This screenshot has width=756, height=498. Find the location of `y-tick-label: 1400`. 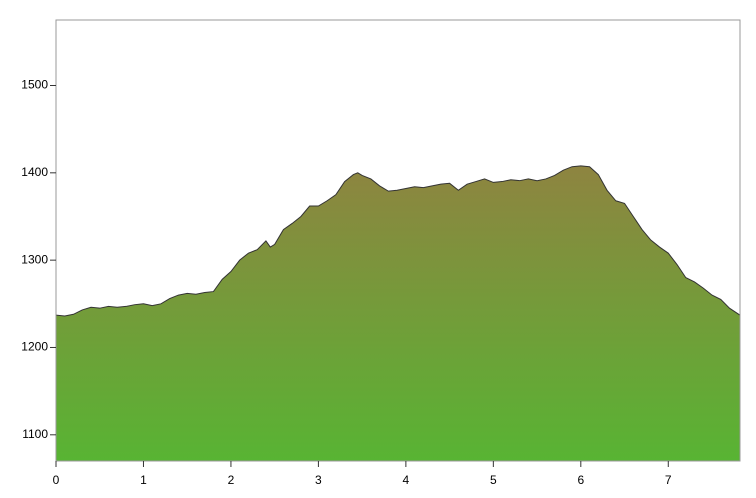

y-tick-label: 1400 is located at coordinates (34, 172).